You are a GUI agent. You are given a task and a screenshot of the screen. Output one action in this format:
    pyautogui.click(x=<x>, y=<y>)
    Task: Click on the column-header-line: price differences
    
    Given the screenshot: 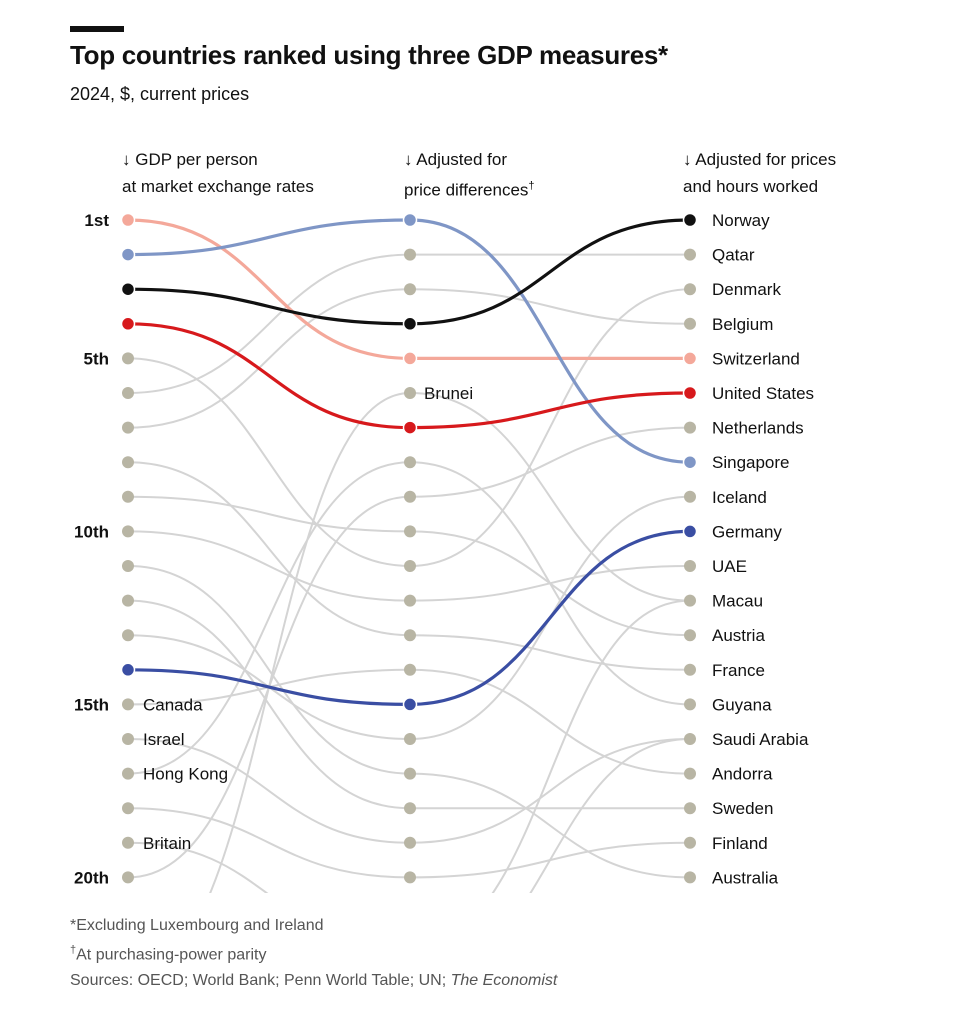 What is the action you would take?
    pyautogui.click(x=466, y=190)
    